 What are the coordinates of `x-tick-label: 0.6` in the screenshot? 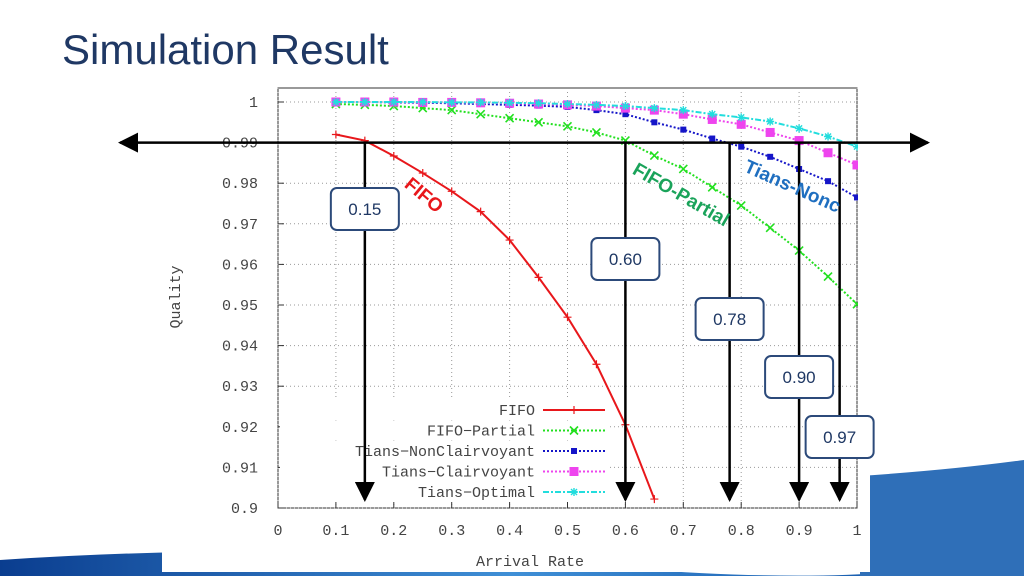 It's located at (625, 531).